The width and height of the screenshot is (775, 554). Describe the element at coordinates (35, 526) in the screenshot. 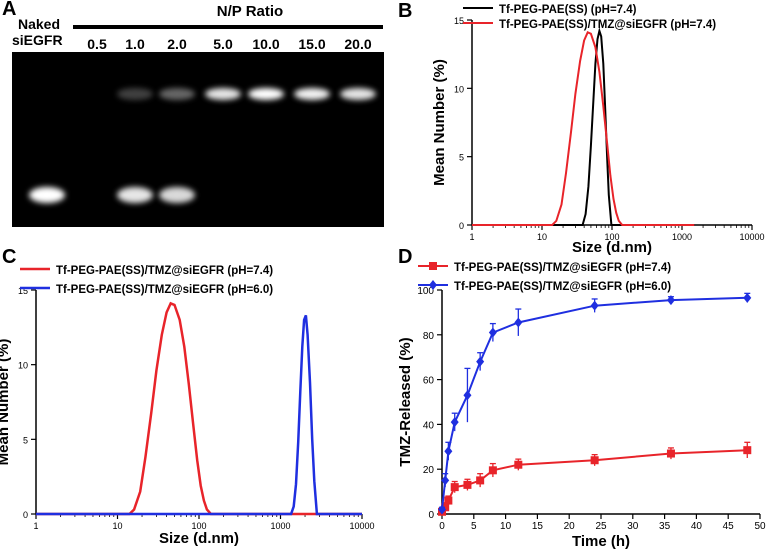

I see `chart-c-x-tick-label-0: 1` at that location.